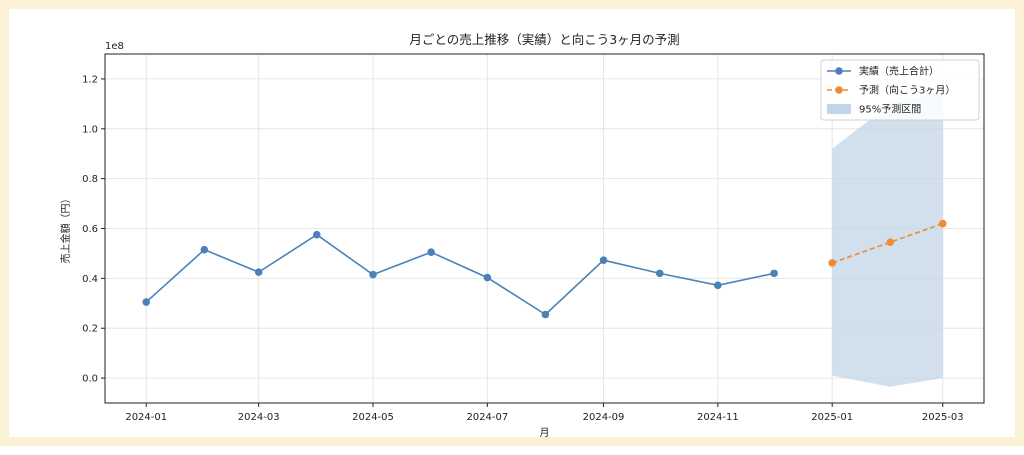 The height and width of the screenshot is (455, 1024). I want to click on y-tick-label: 1.0, so click(90, 129).